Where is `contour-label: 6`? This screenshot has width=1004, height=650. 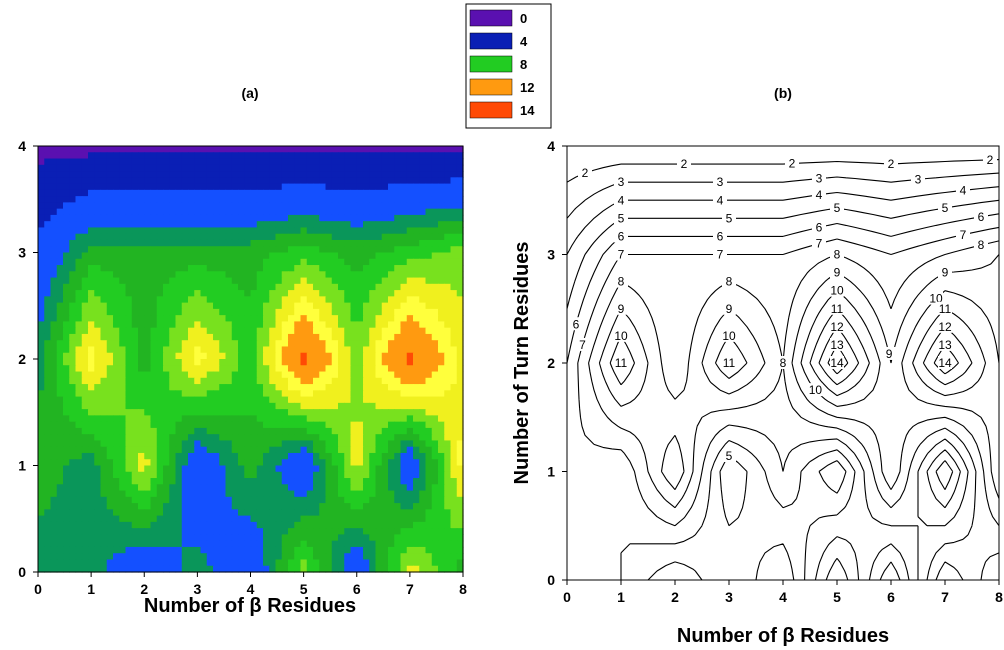
contour-label: 6 is located at coordinates (720, 236).